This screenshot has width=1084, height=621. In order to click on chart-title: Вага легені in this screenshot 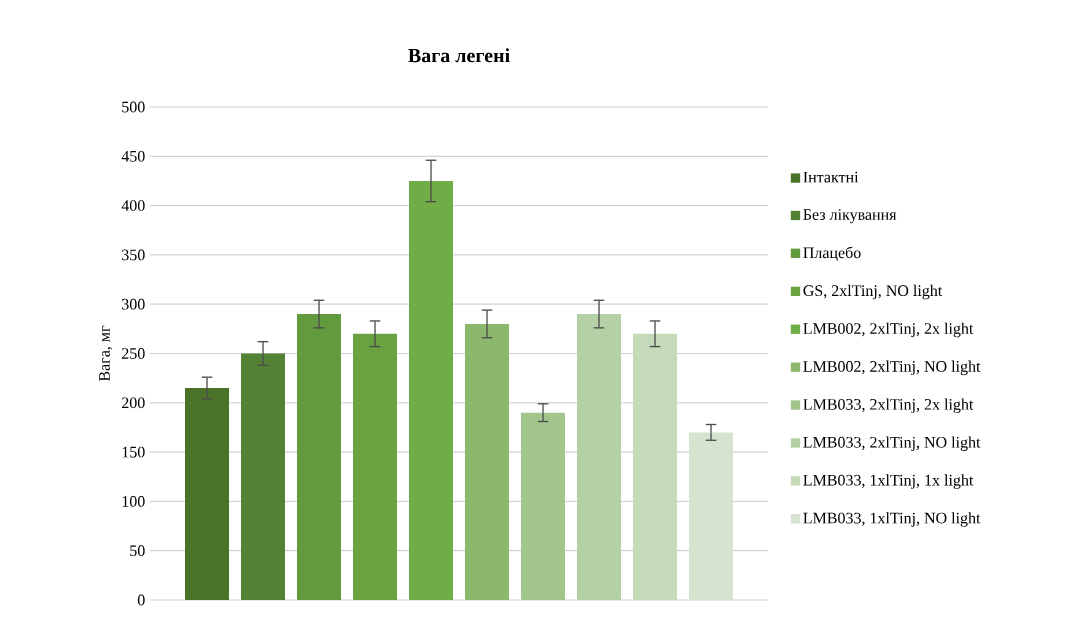, I will do `click(459, 55)`.